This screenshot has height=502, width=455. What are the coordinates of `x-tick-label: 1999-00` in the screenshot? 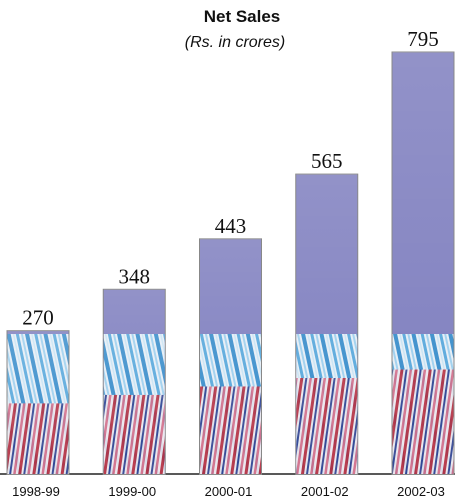 It's located at (132, 491).